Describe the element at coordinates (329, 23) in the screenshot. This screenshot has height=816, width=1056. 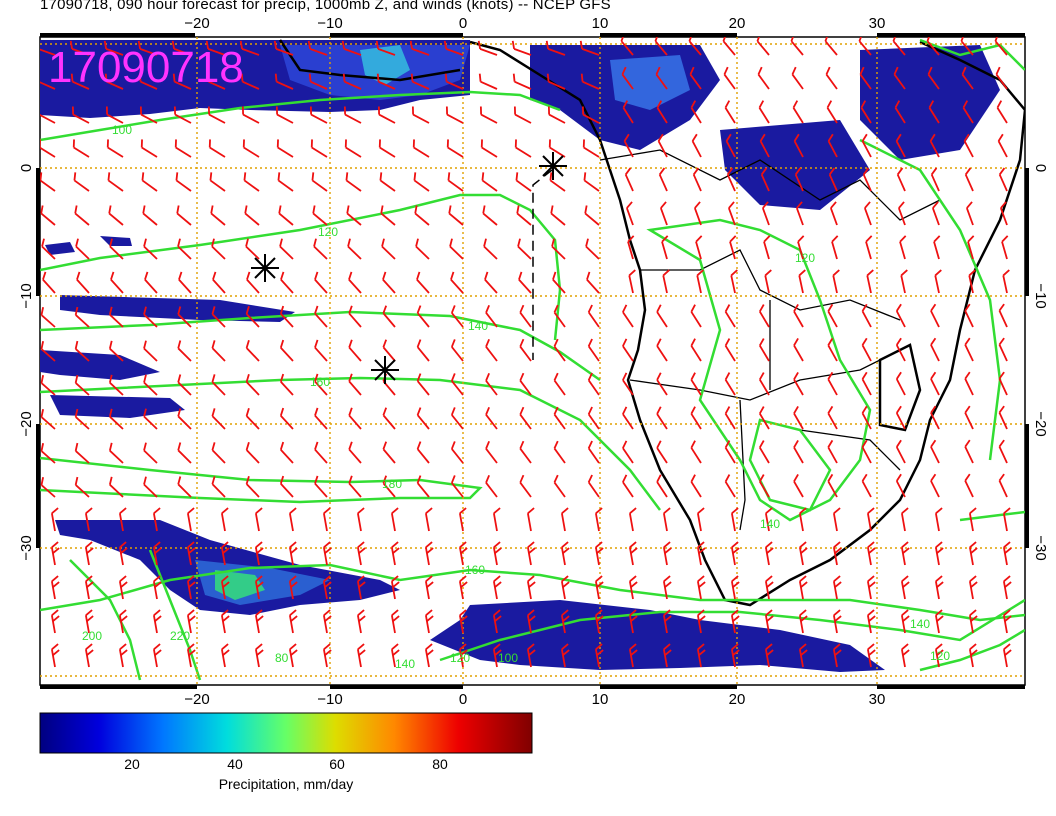
I see `x-tick-label: −10` at that location.